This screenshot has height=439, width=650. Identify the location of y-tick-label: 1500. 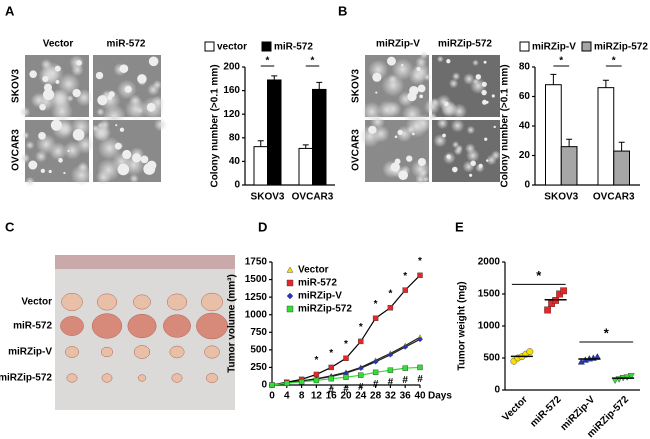
(256, 279).